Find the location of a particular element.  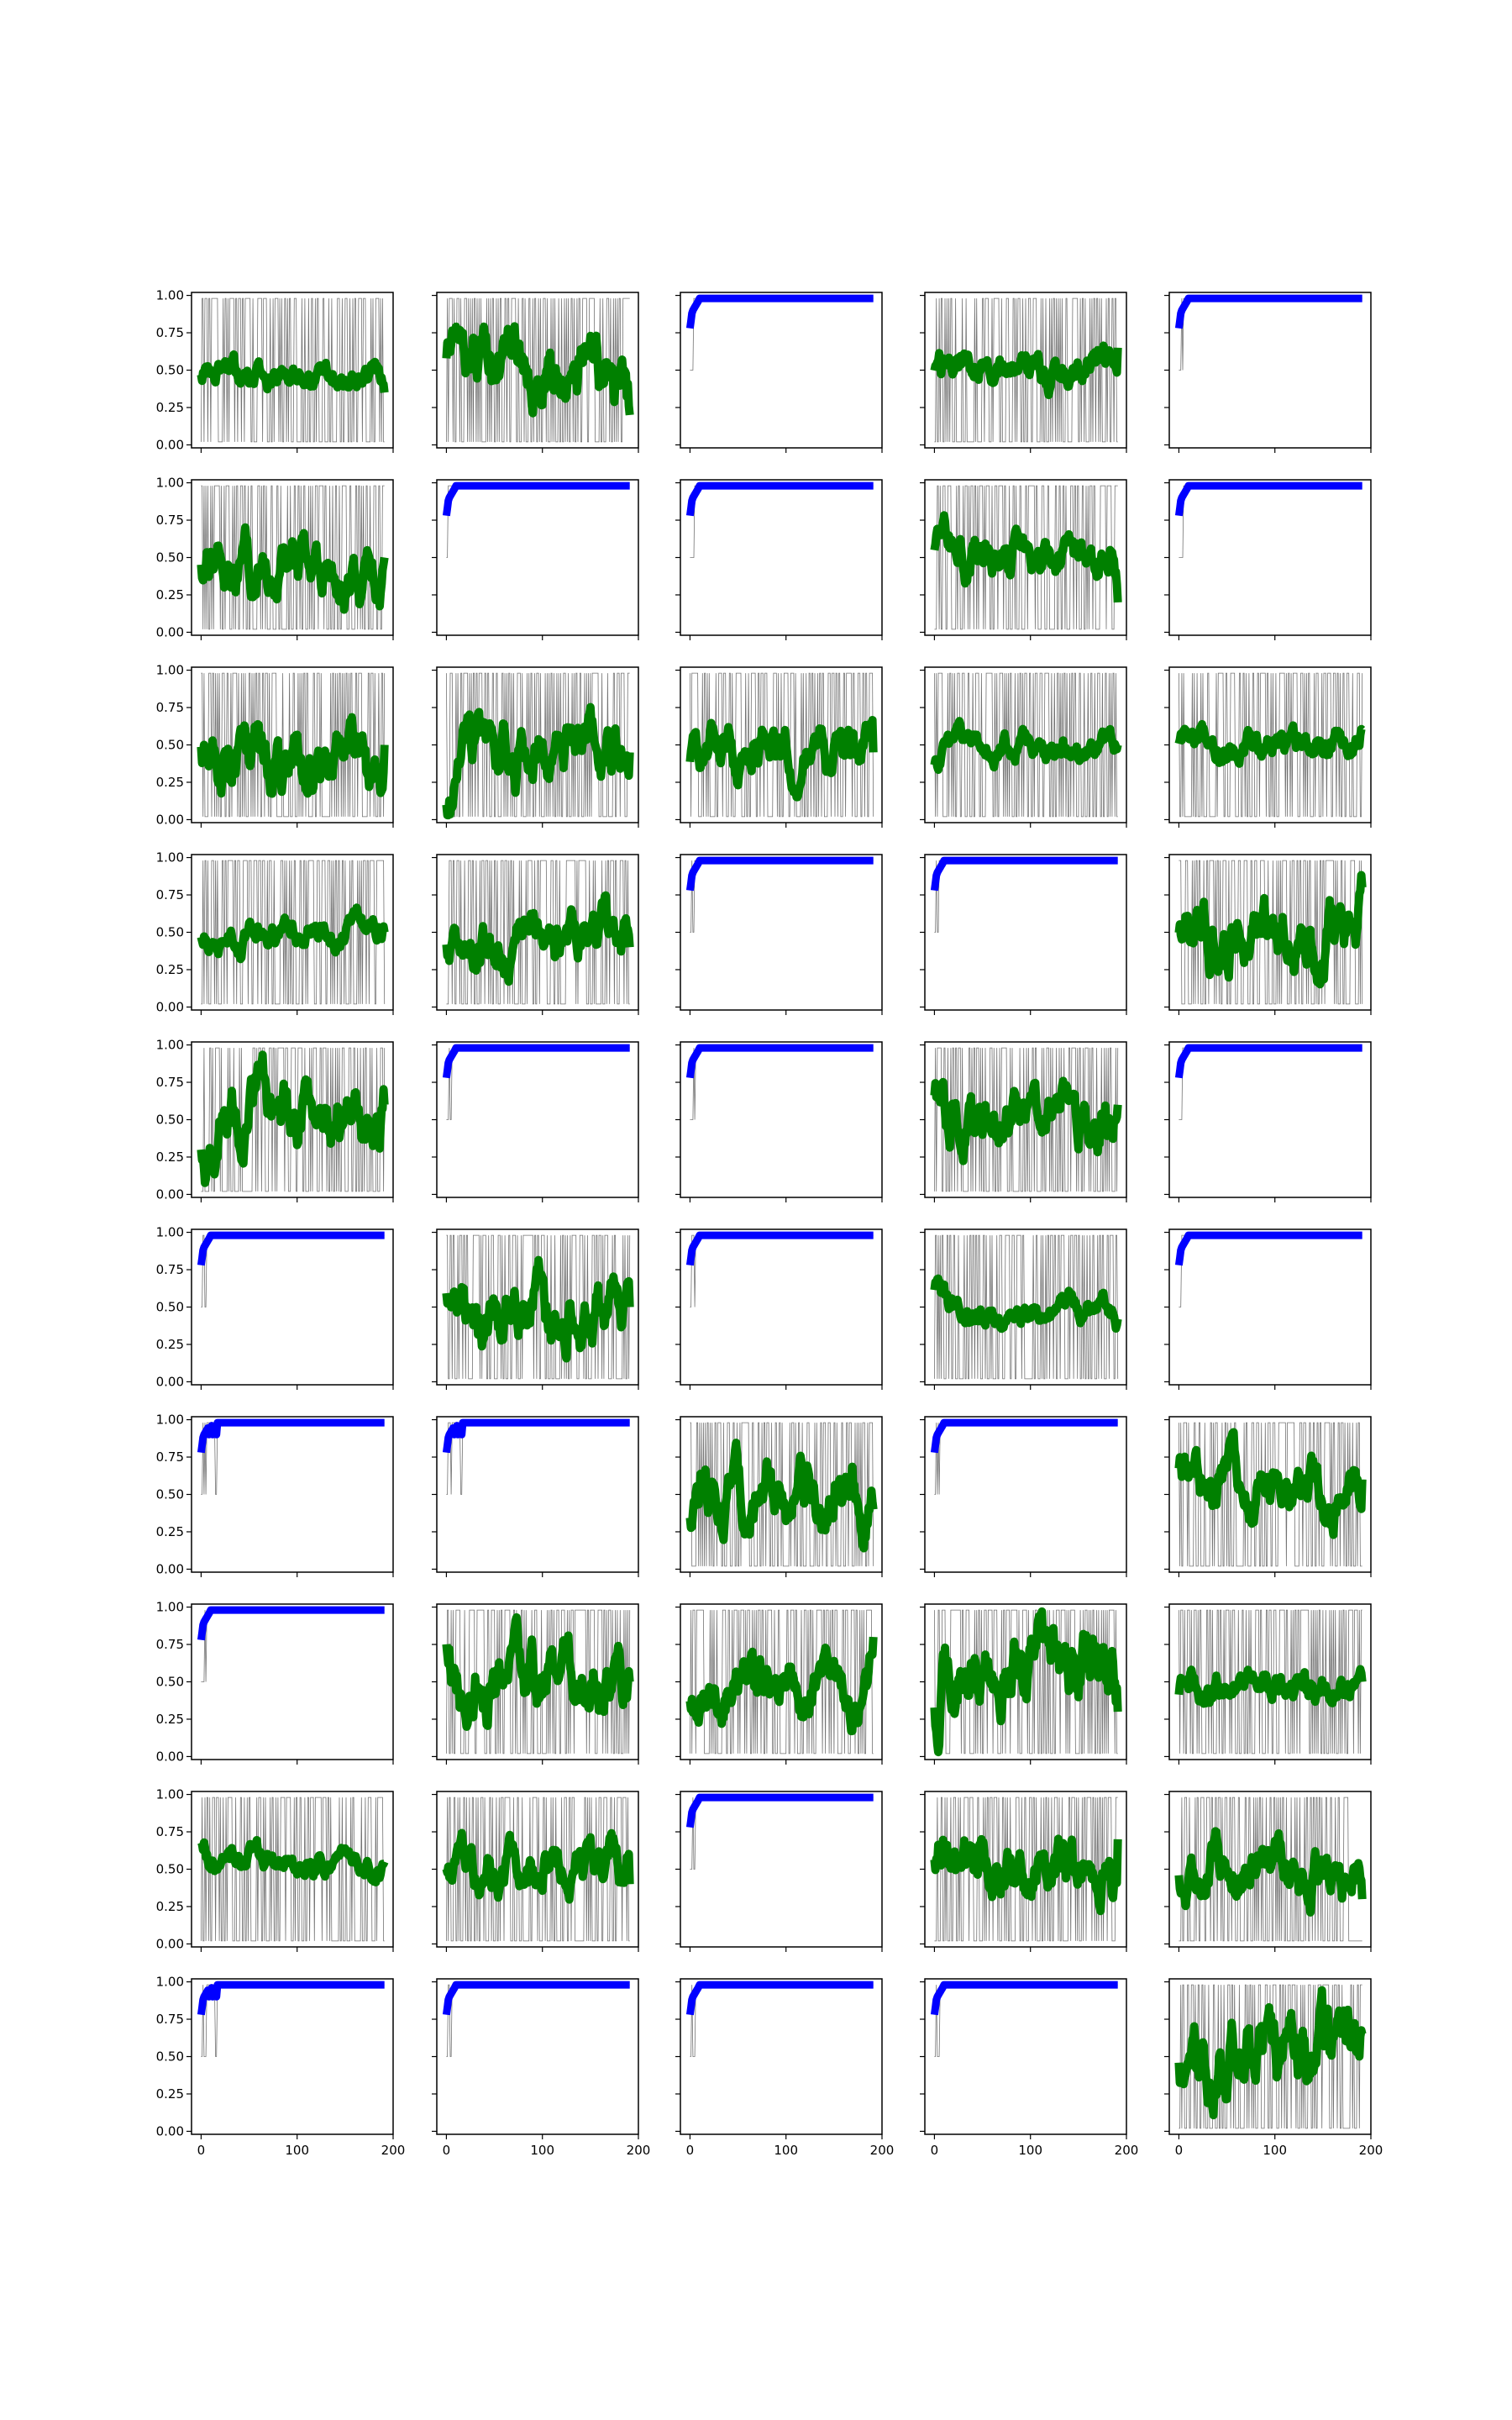

subplot-r7-c3 is located at coordinates (1023, 1684).